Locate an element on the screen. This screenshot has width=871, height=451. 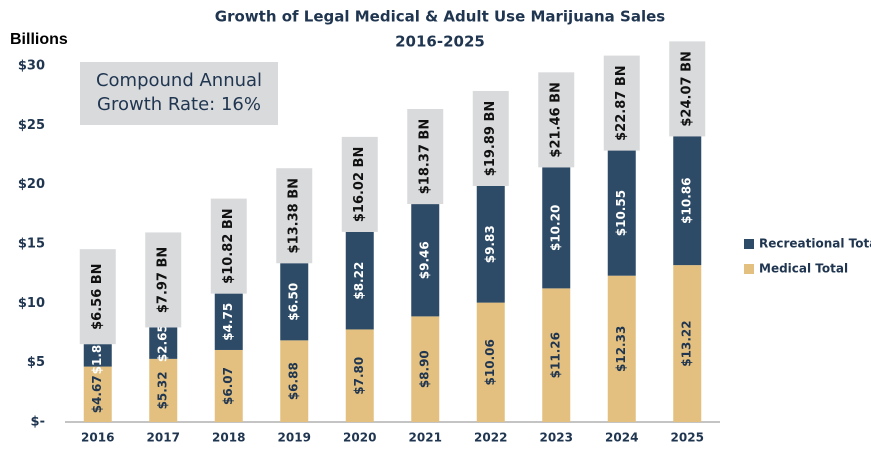
data-label: $2.65 is located at coordinates (163, 343).